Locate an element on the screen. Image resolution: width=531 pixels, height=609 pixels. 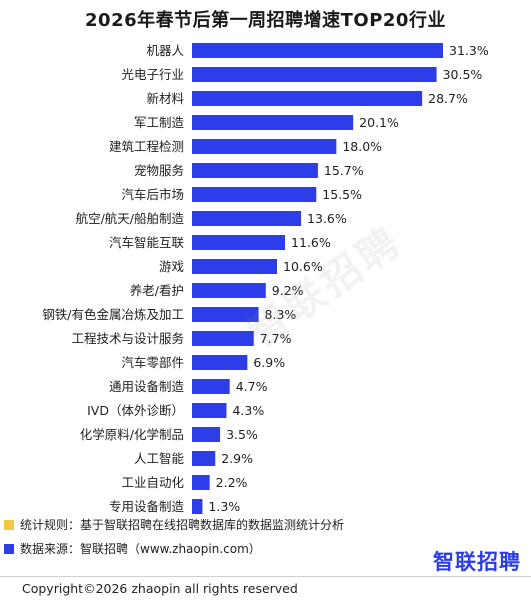
value-label: 1.3% is located at coordinates (224, 506).